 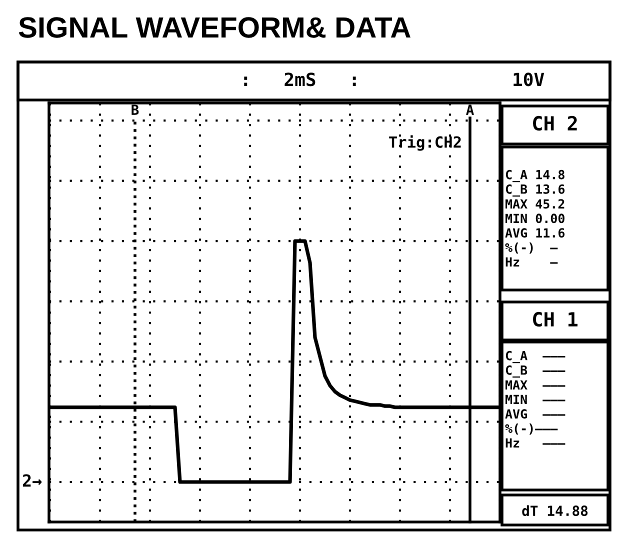 I want to click on text: AVG ———, so click(x=535, y=414).